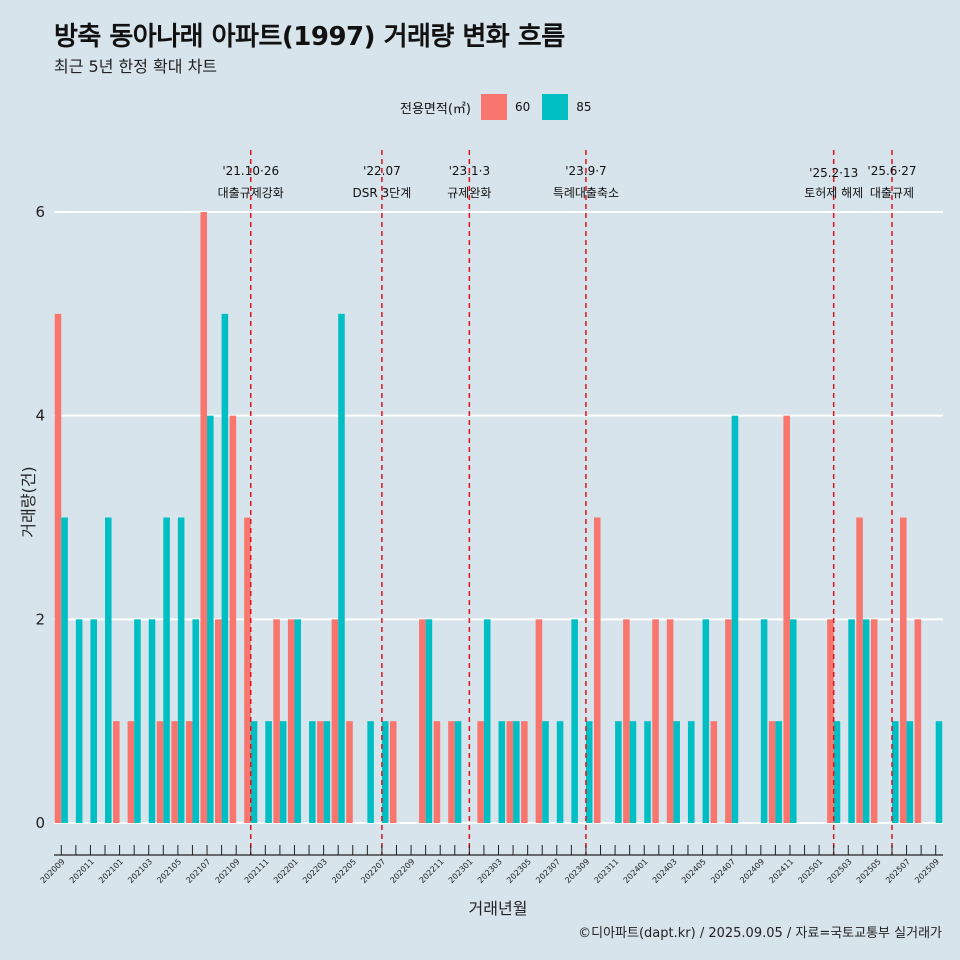  Describe the element at coordinates (665, 871) in the screenshot. I see `x-tick-label-202403: 202403` at that location.